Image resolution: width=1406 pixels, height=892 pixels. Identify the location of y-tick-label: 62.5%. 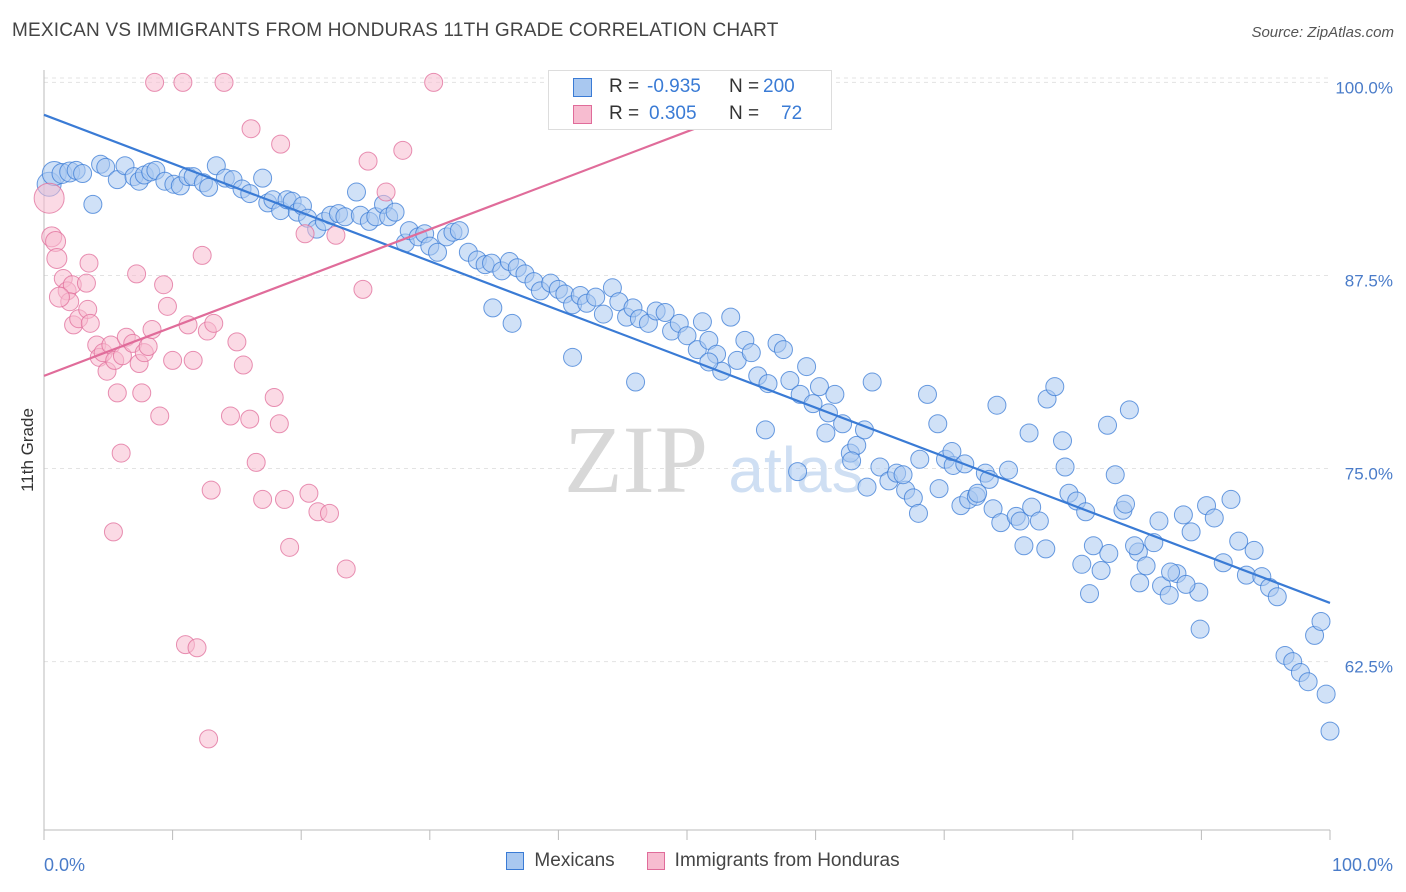
(1369, 667).